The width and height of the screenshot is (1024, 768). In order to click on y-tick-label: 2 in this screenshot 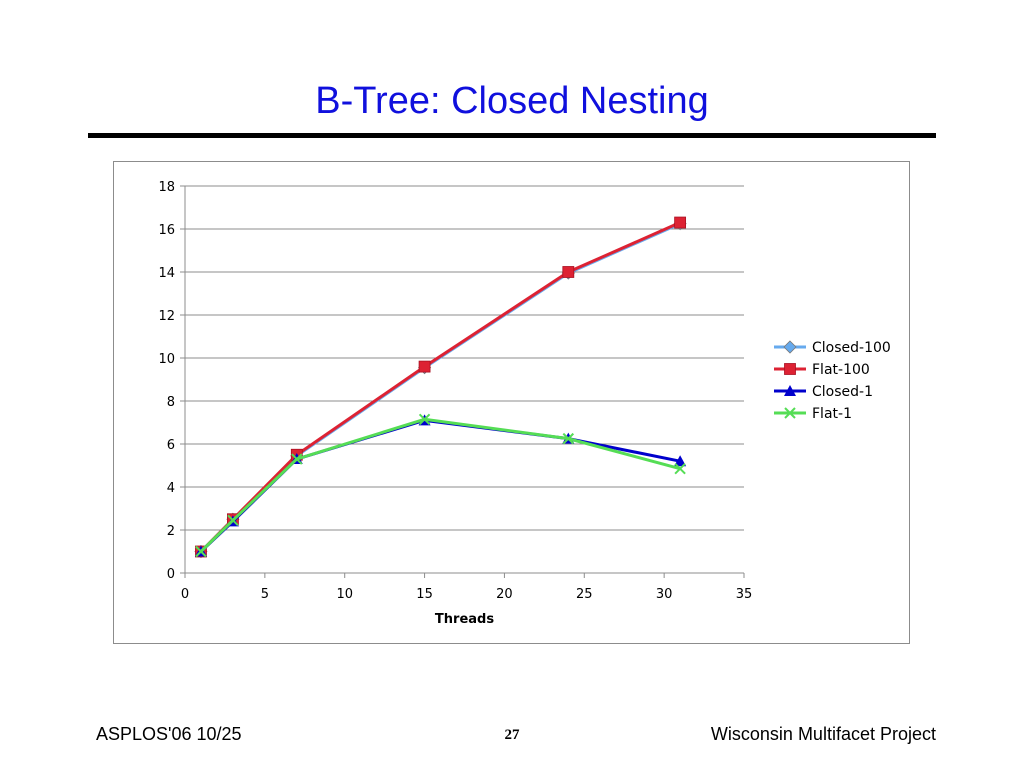, I will do `click(171, 531)`.